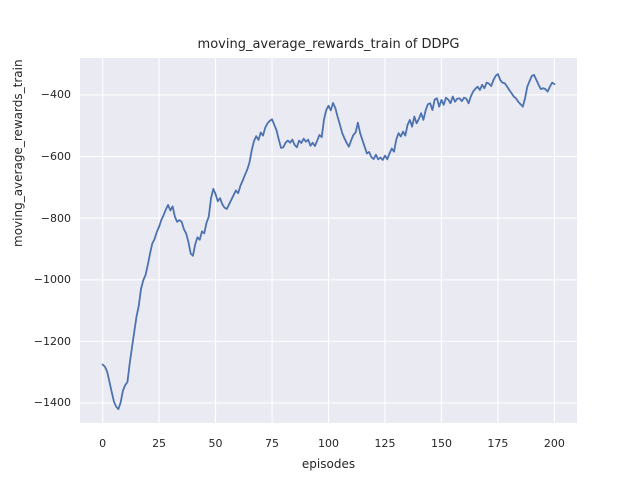  I want to click on y-tick-label: −1200, so click(52, 341).